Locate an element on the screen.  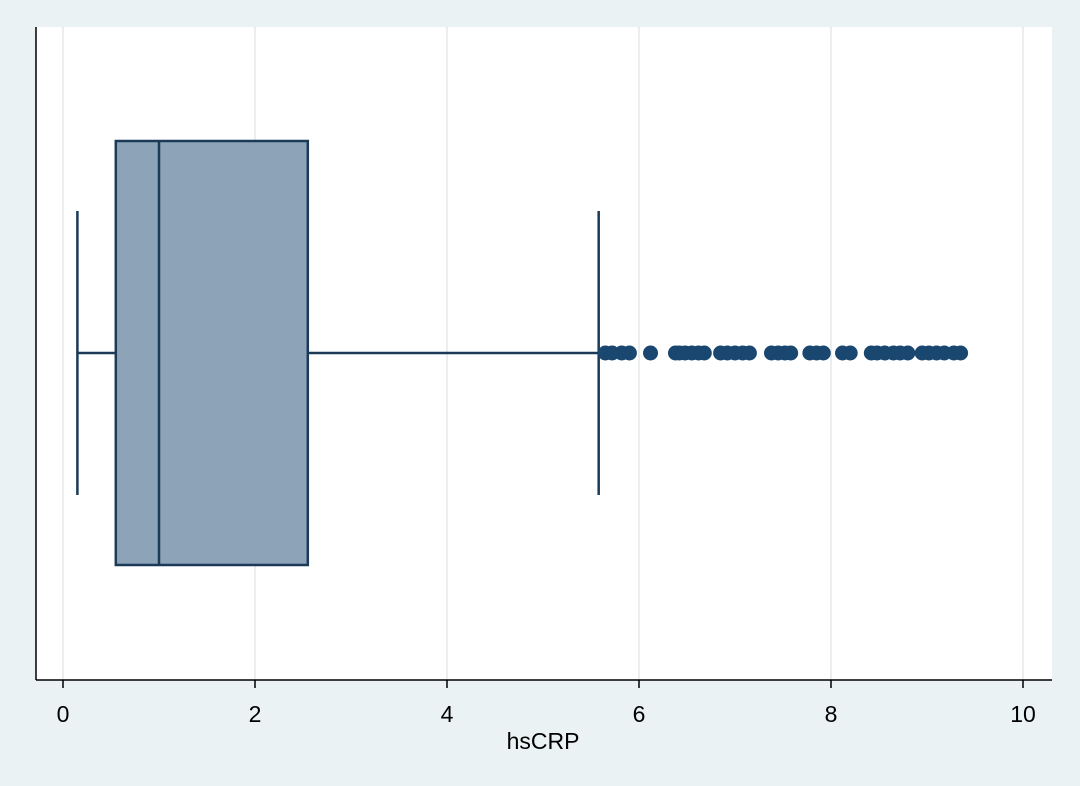
interquartile-box is located at coordinates (212, 353).